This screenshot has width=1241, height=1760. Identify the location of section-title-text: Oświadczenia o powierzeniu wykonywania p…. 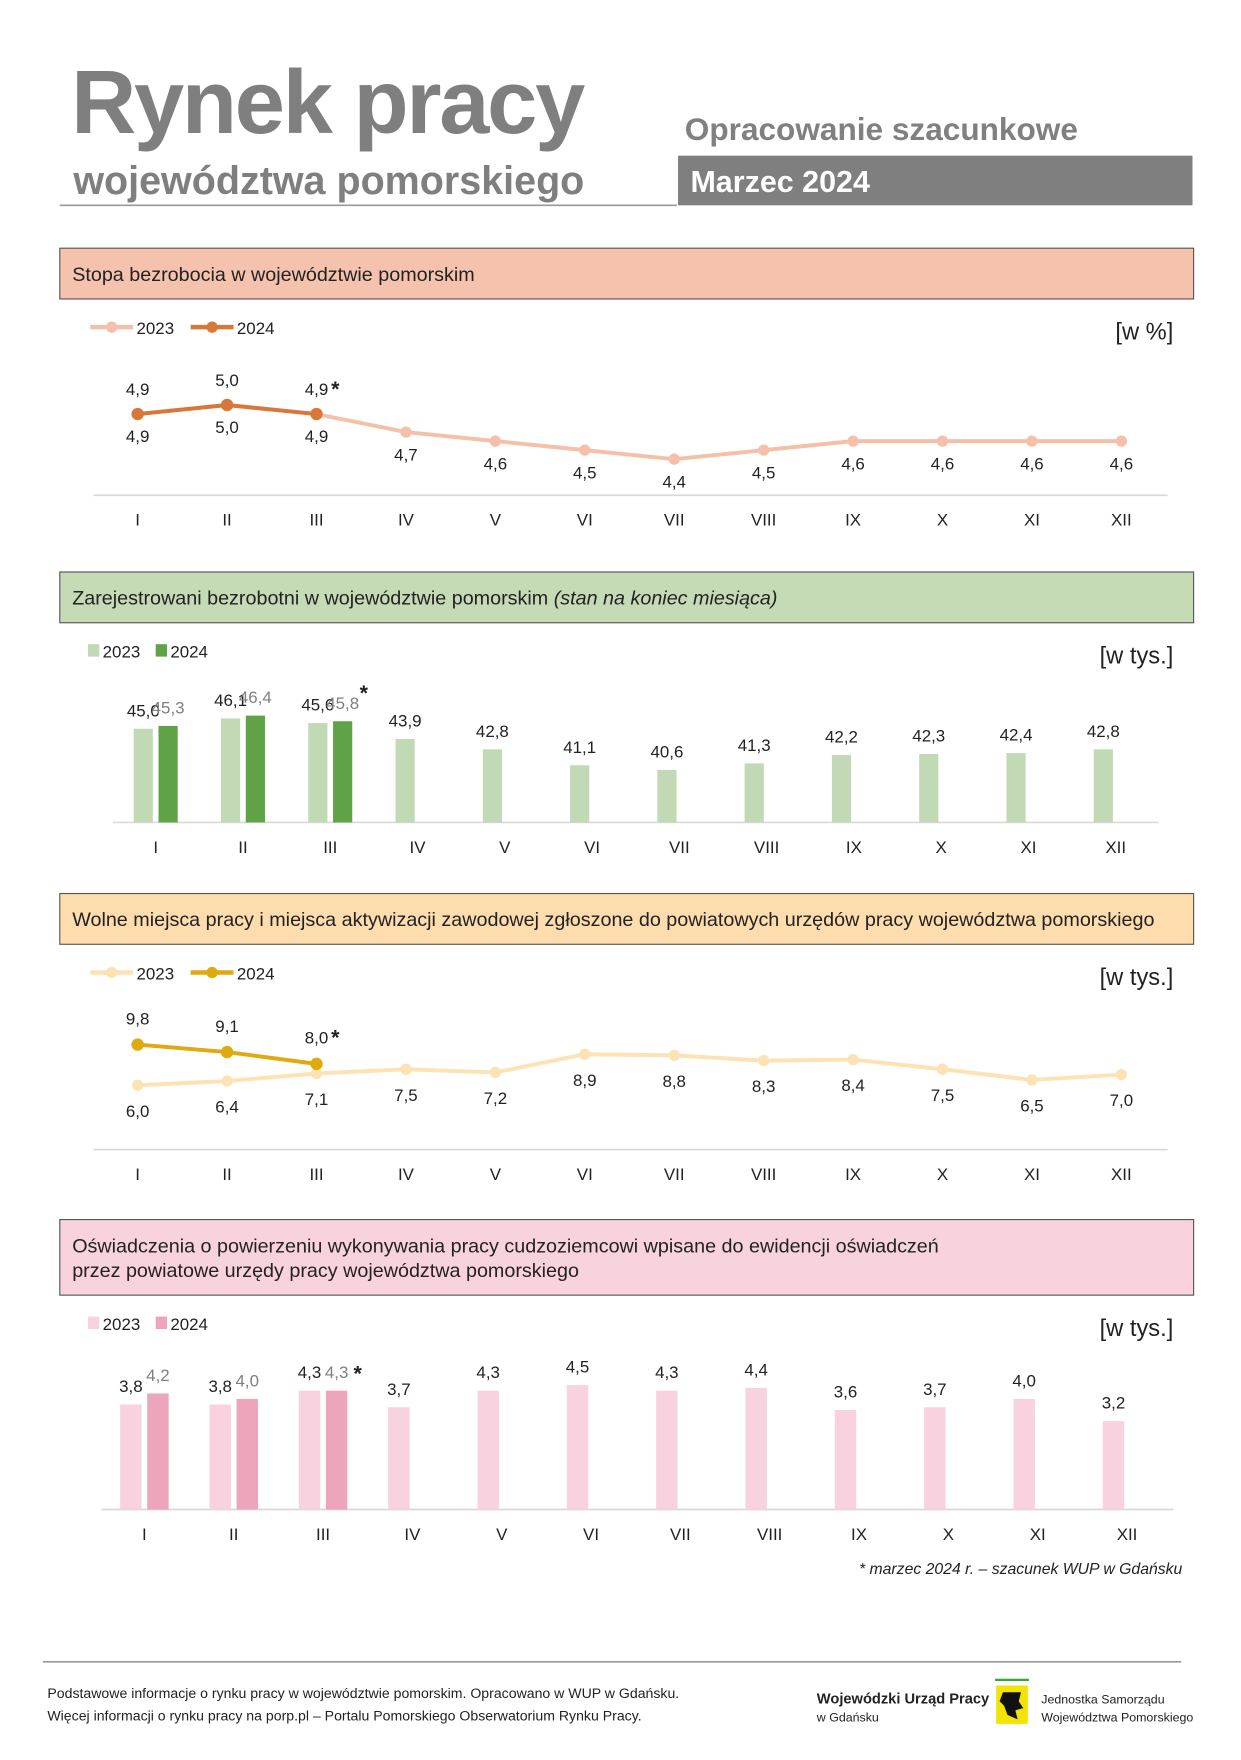
(505, 1246).